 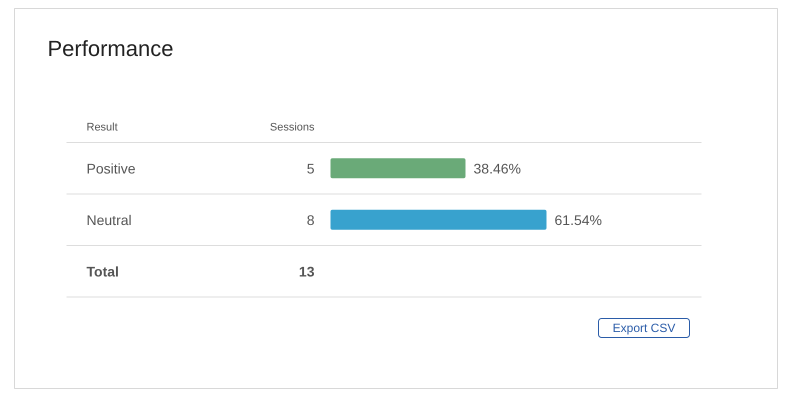 I want to click on text: Sessions, so click(x=292, y=128).